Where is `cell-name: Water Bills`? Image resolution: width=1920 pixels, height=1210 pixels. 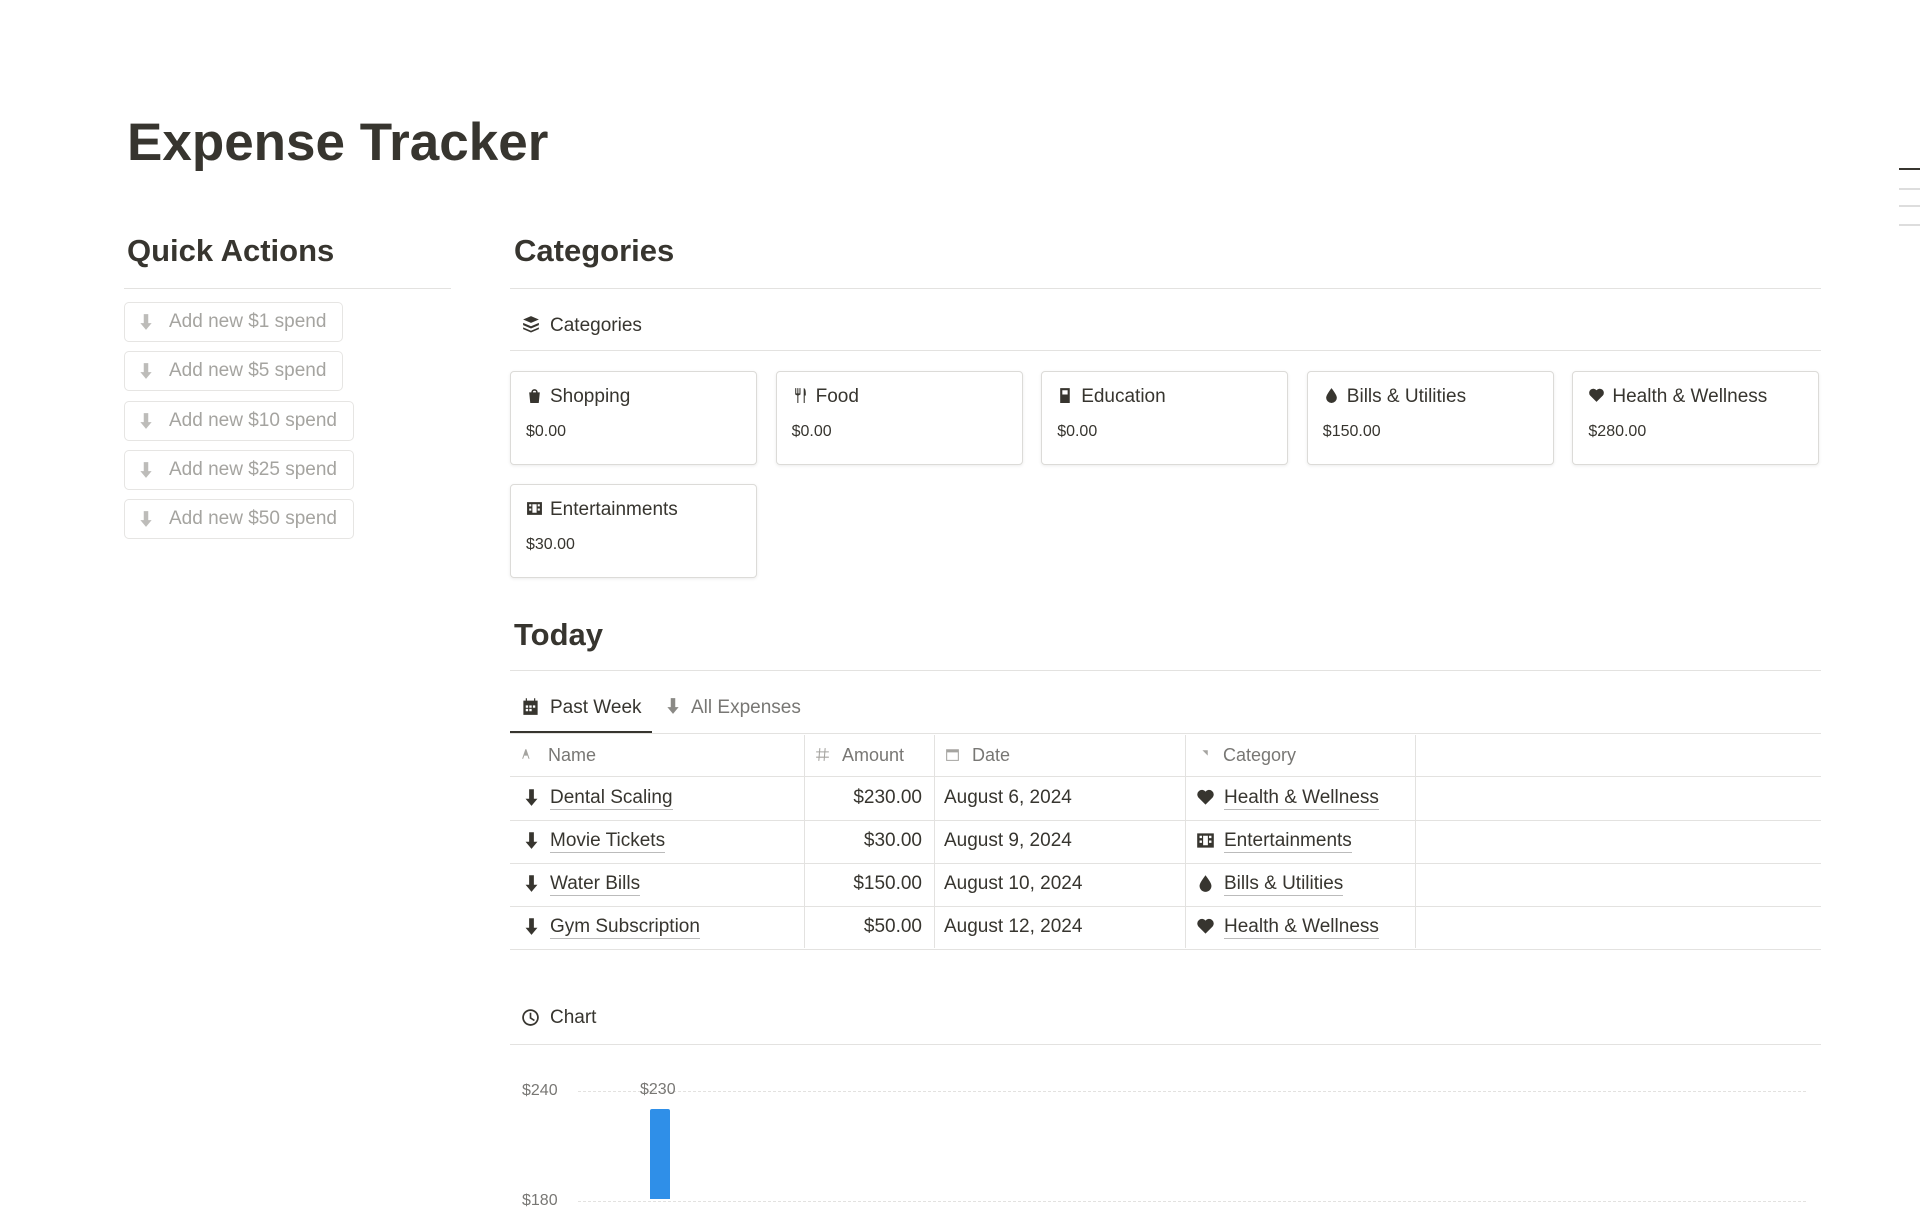
cell-name: Water Bills is located at coordinates (595, 884).